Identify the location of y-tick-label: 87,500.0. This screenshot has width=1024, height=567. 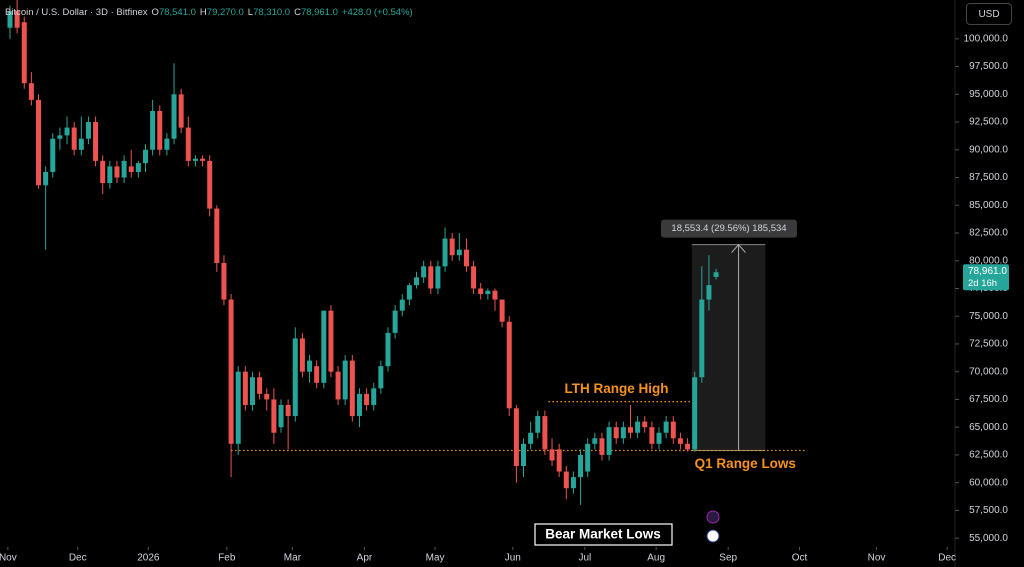
(988, 177).